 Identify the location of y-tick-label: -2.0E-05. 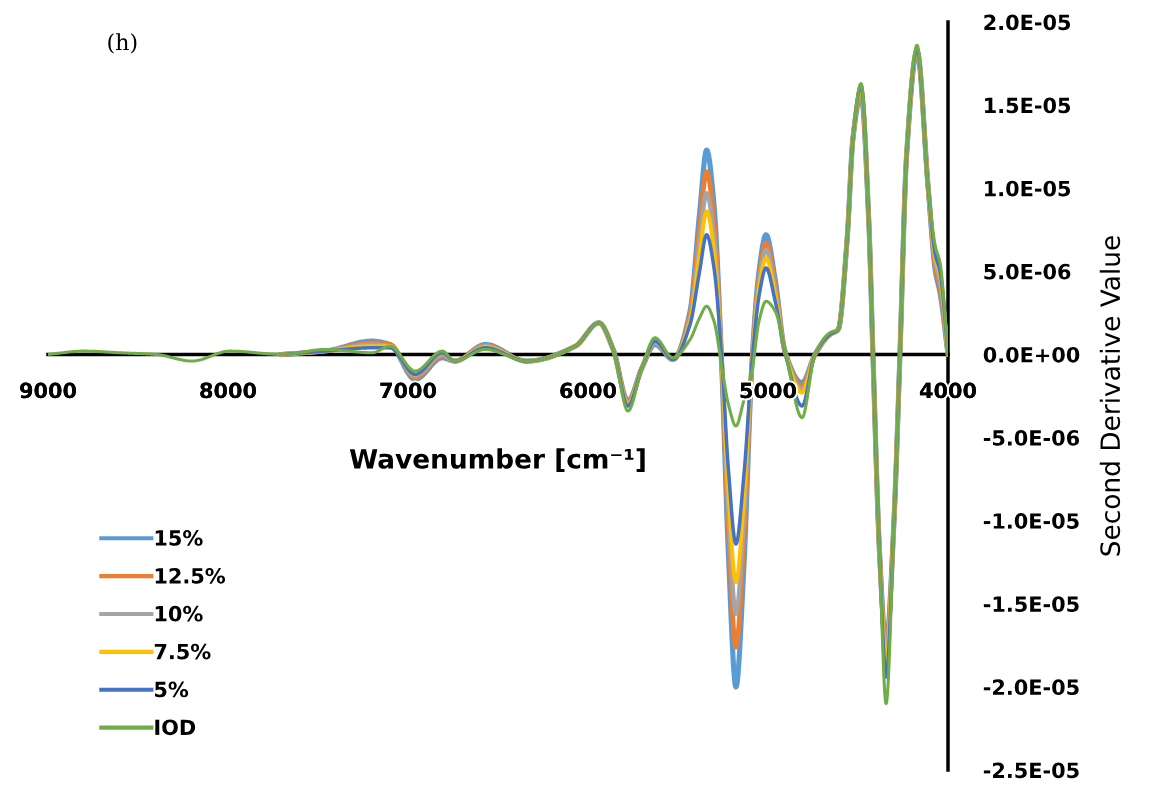
(1031, 687).